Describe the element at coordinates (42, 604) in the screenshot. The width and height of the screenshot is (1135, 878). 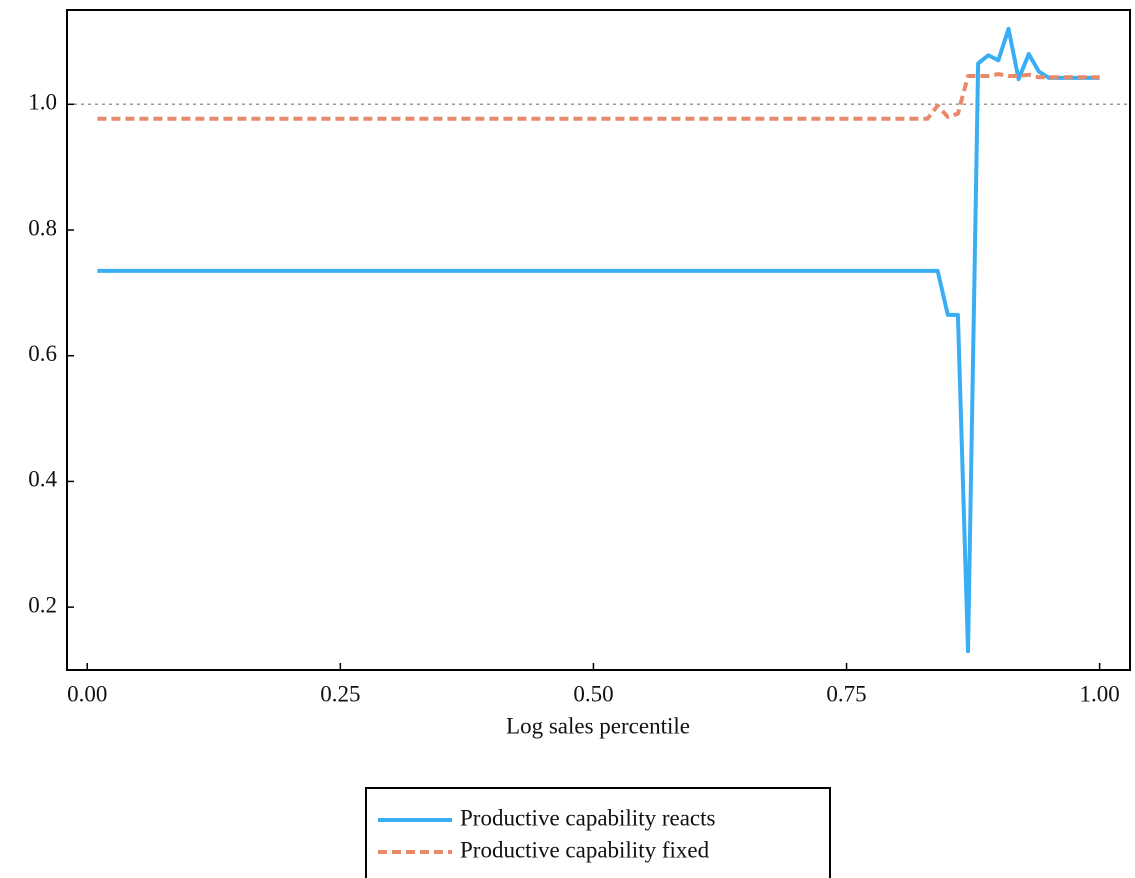
I see `y-tick-label: 0.2` at that location.